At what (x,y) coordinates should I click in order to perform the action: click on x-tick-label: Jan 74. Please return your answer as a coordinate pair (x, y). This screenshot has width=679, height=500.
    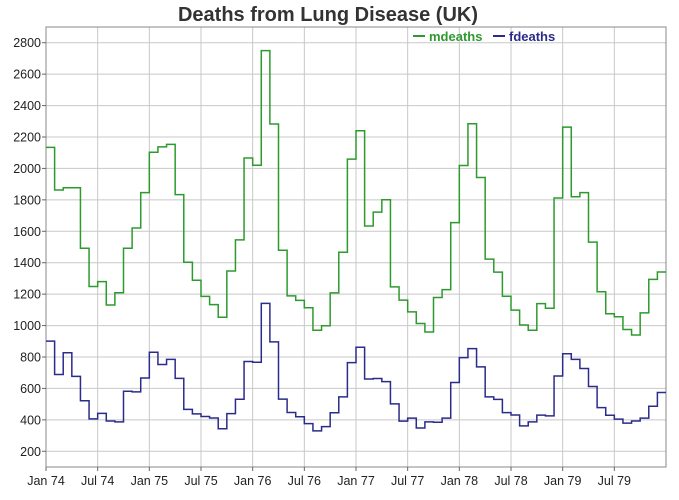
    Looking at the image, I should click on (46, 481).